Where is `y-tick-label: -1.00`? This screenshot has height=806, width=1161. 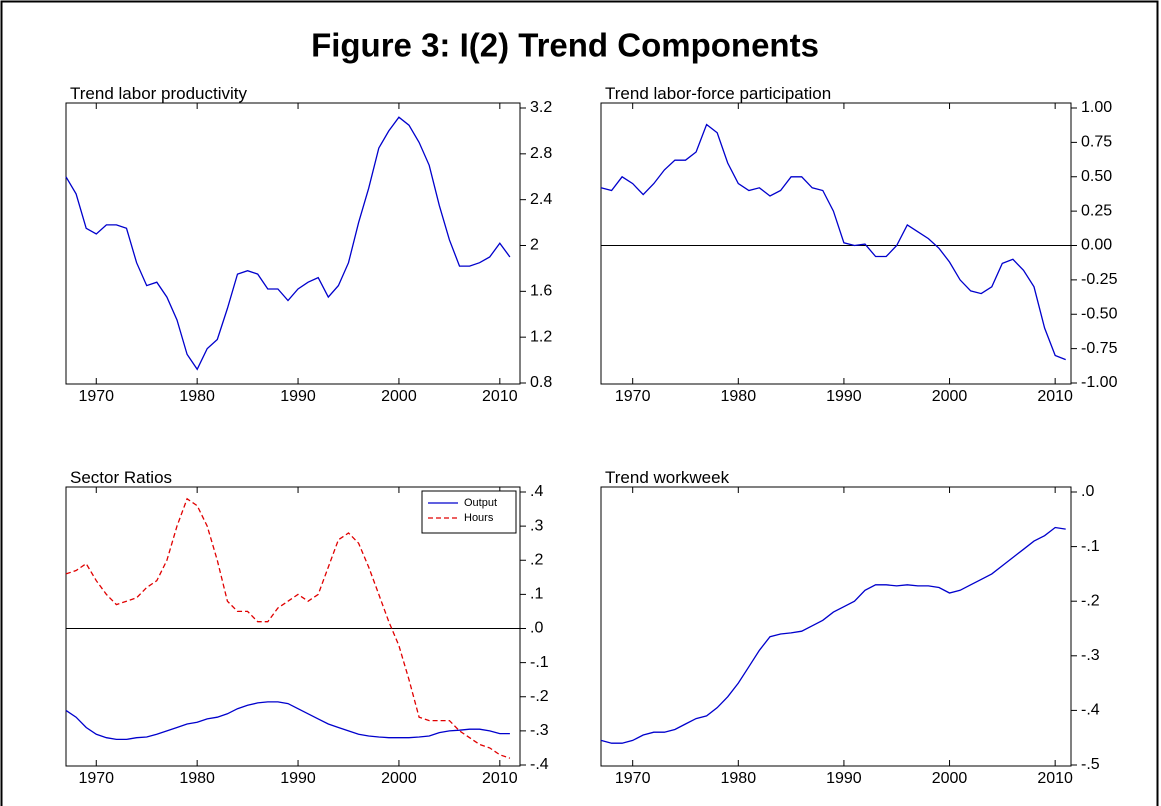
y-tick-label: -1.00 is located at coordinates (1099, 382).